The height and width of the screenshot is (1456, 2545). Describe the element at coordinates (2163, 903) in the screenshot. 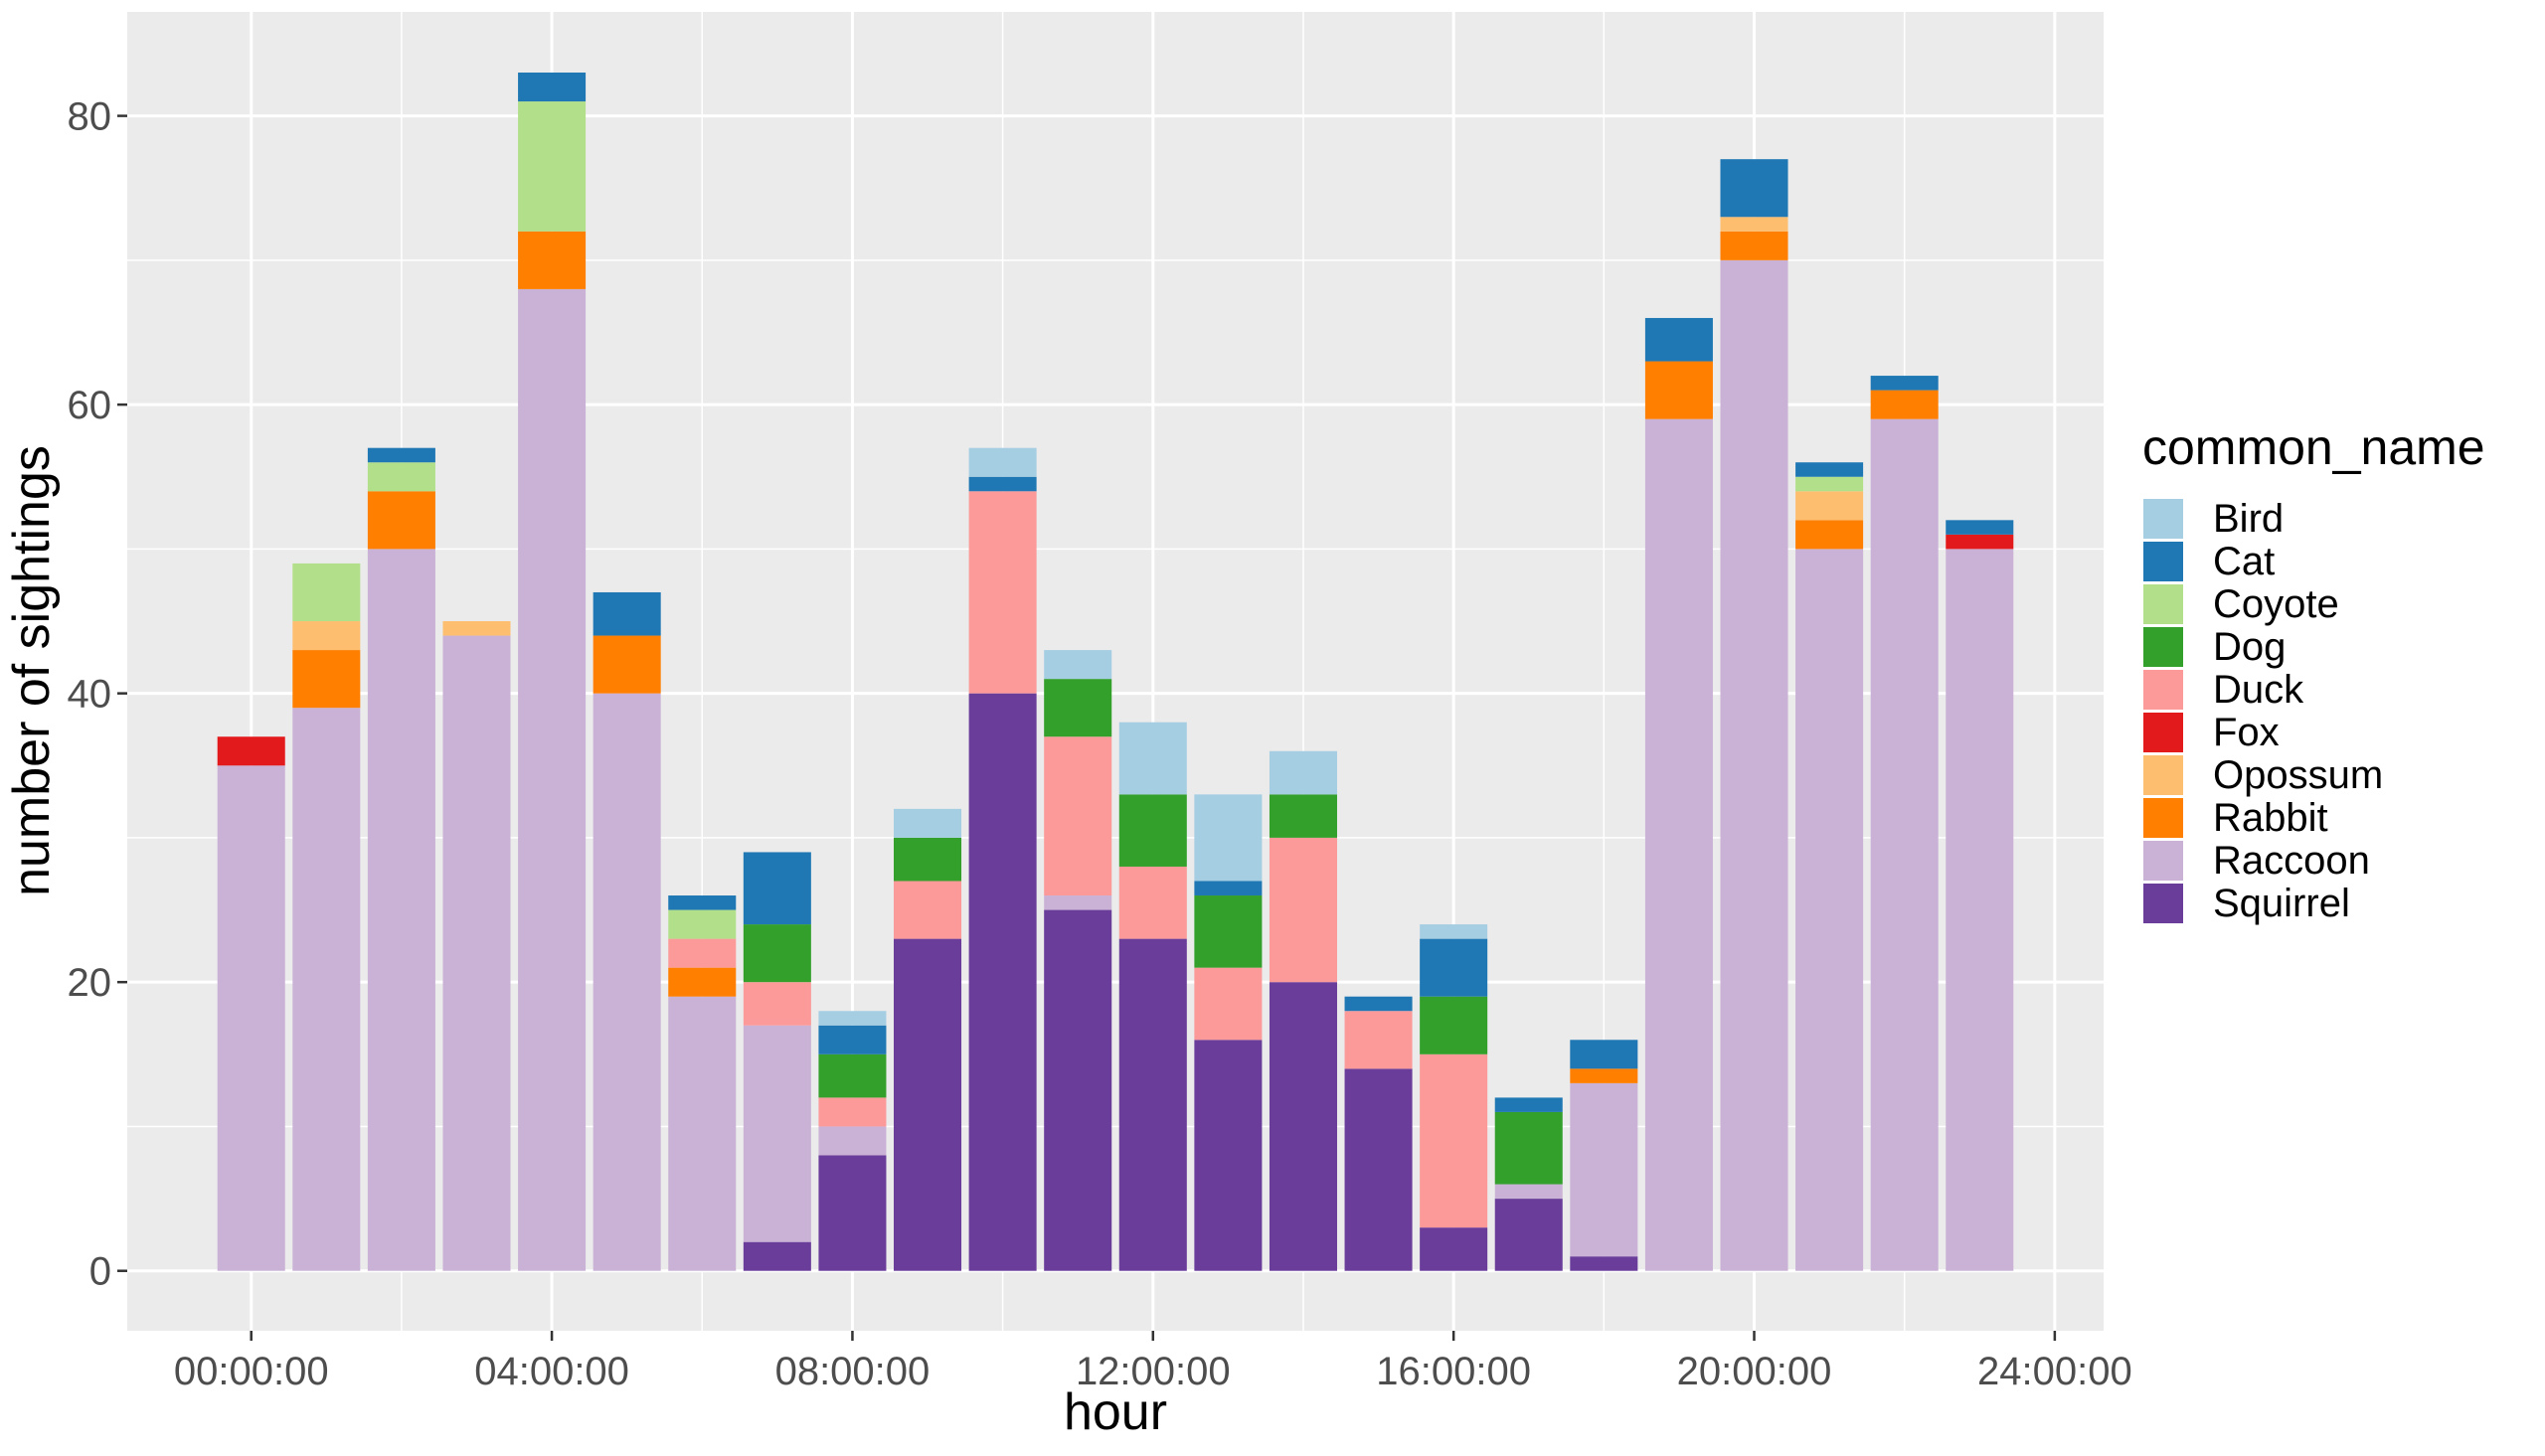

I see `legend-swatch-squirrel` at that location.